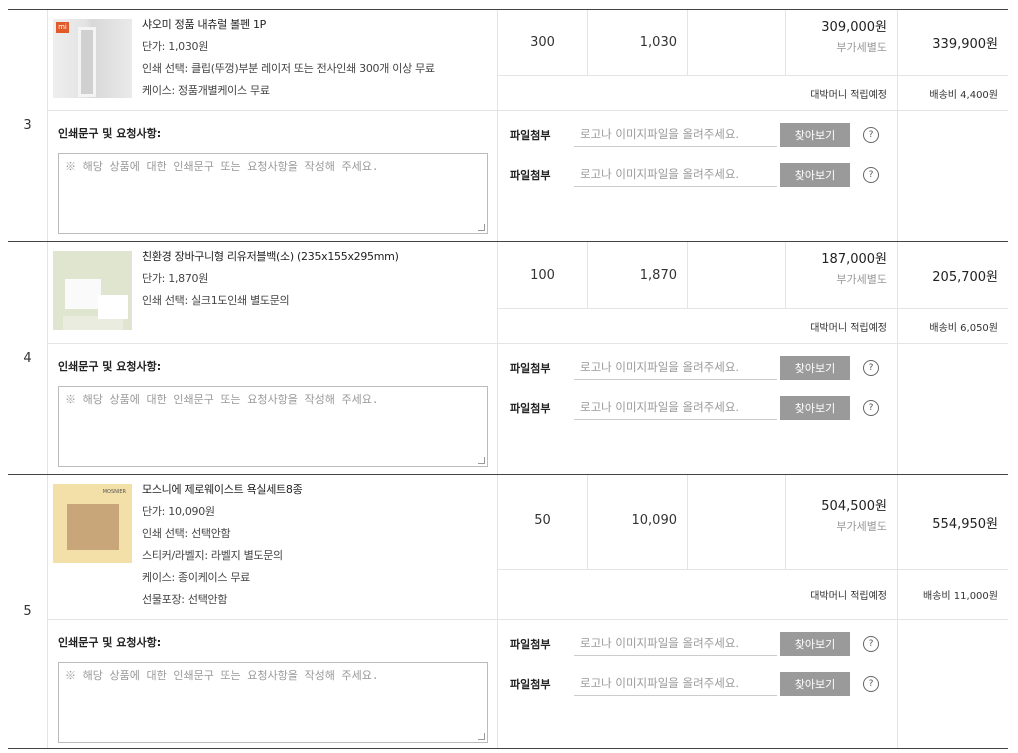 The image size is (1018, 753). I want to click on unit-price: 1,030, so click(637, 43).